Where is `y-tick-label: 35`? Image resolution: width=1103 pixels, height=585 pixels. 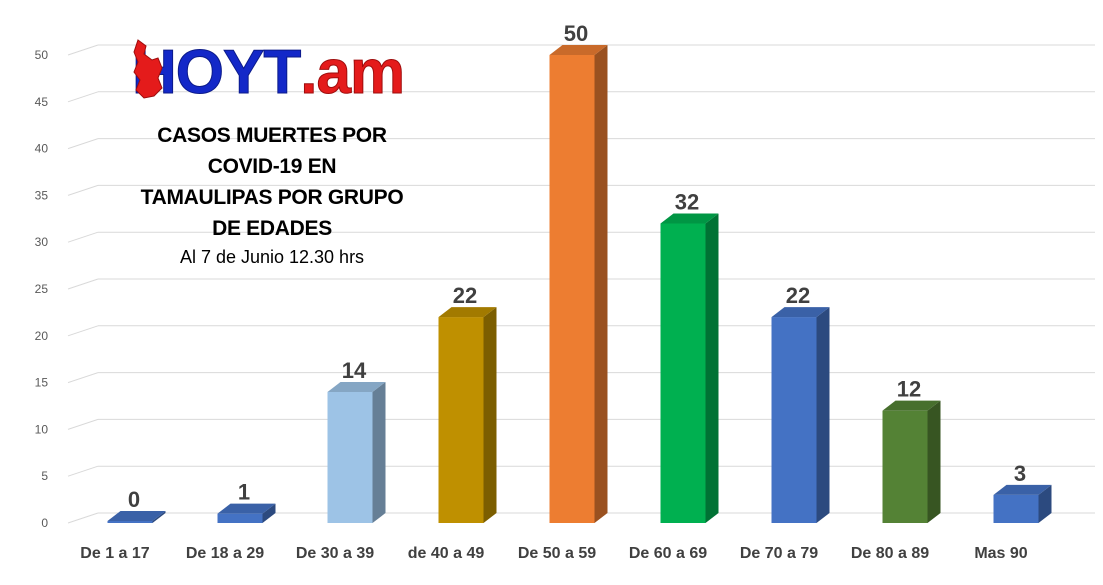
y-tick-label: 35 is located at coordinates (42, 195).